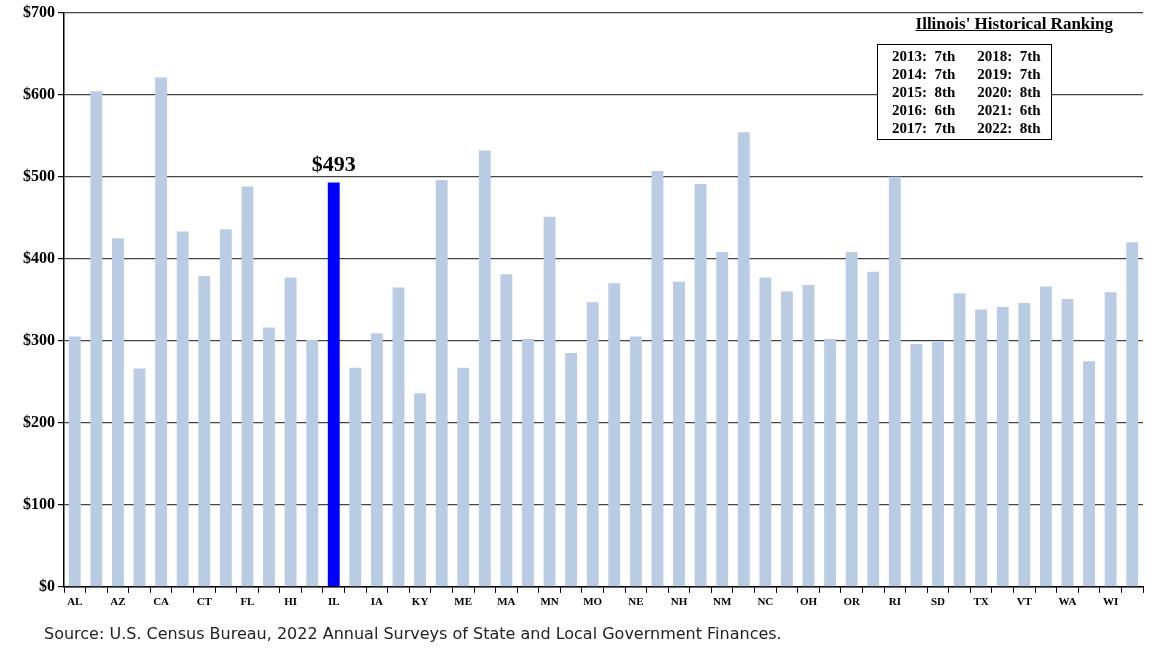  Describe the element at coordinates (924, 110) in the screenshot. I see `annotation: 2016: 6th` at that location.